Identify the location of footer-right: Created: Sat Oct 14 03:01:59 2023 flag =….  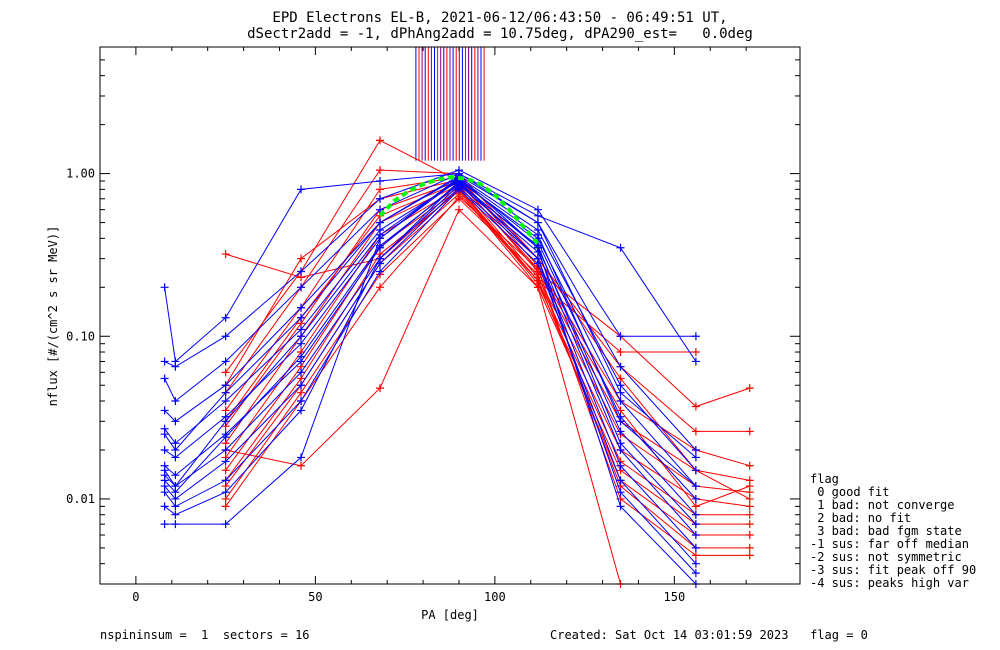
(709, 635).